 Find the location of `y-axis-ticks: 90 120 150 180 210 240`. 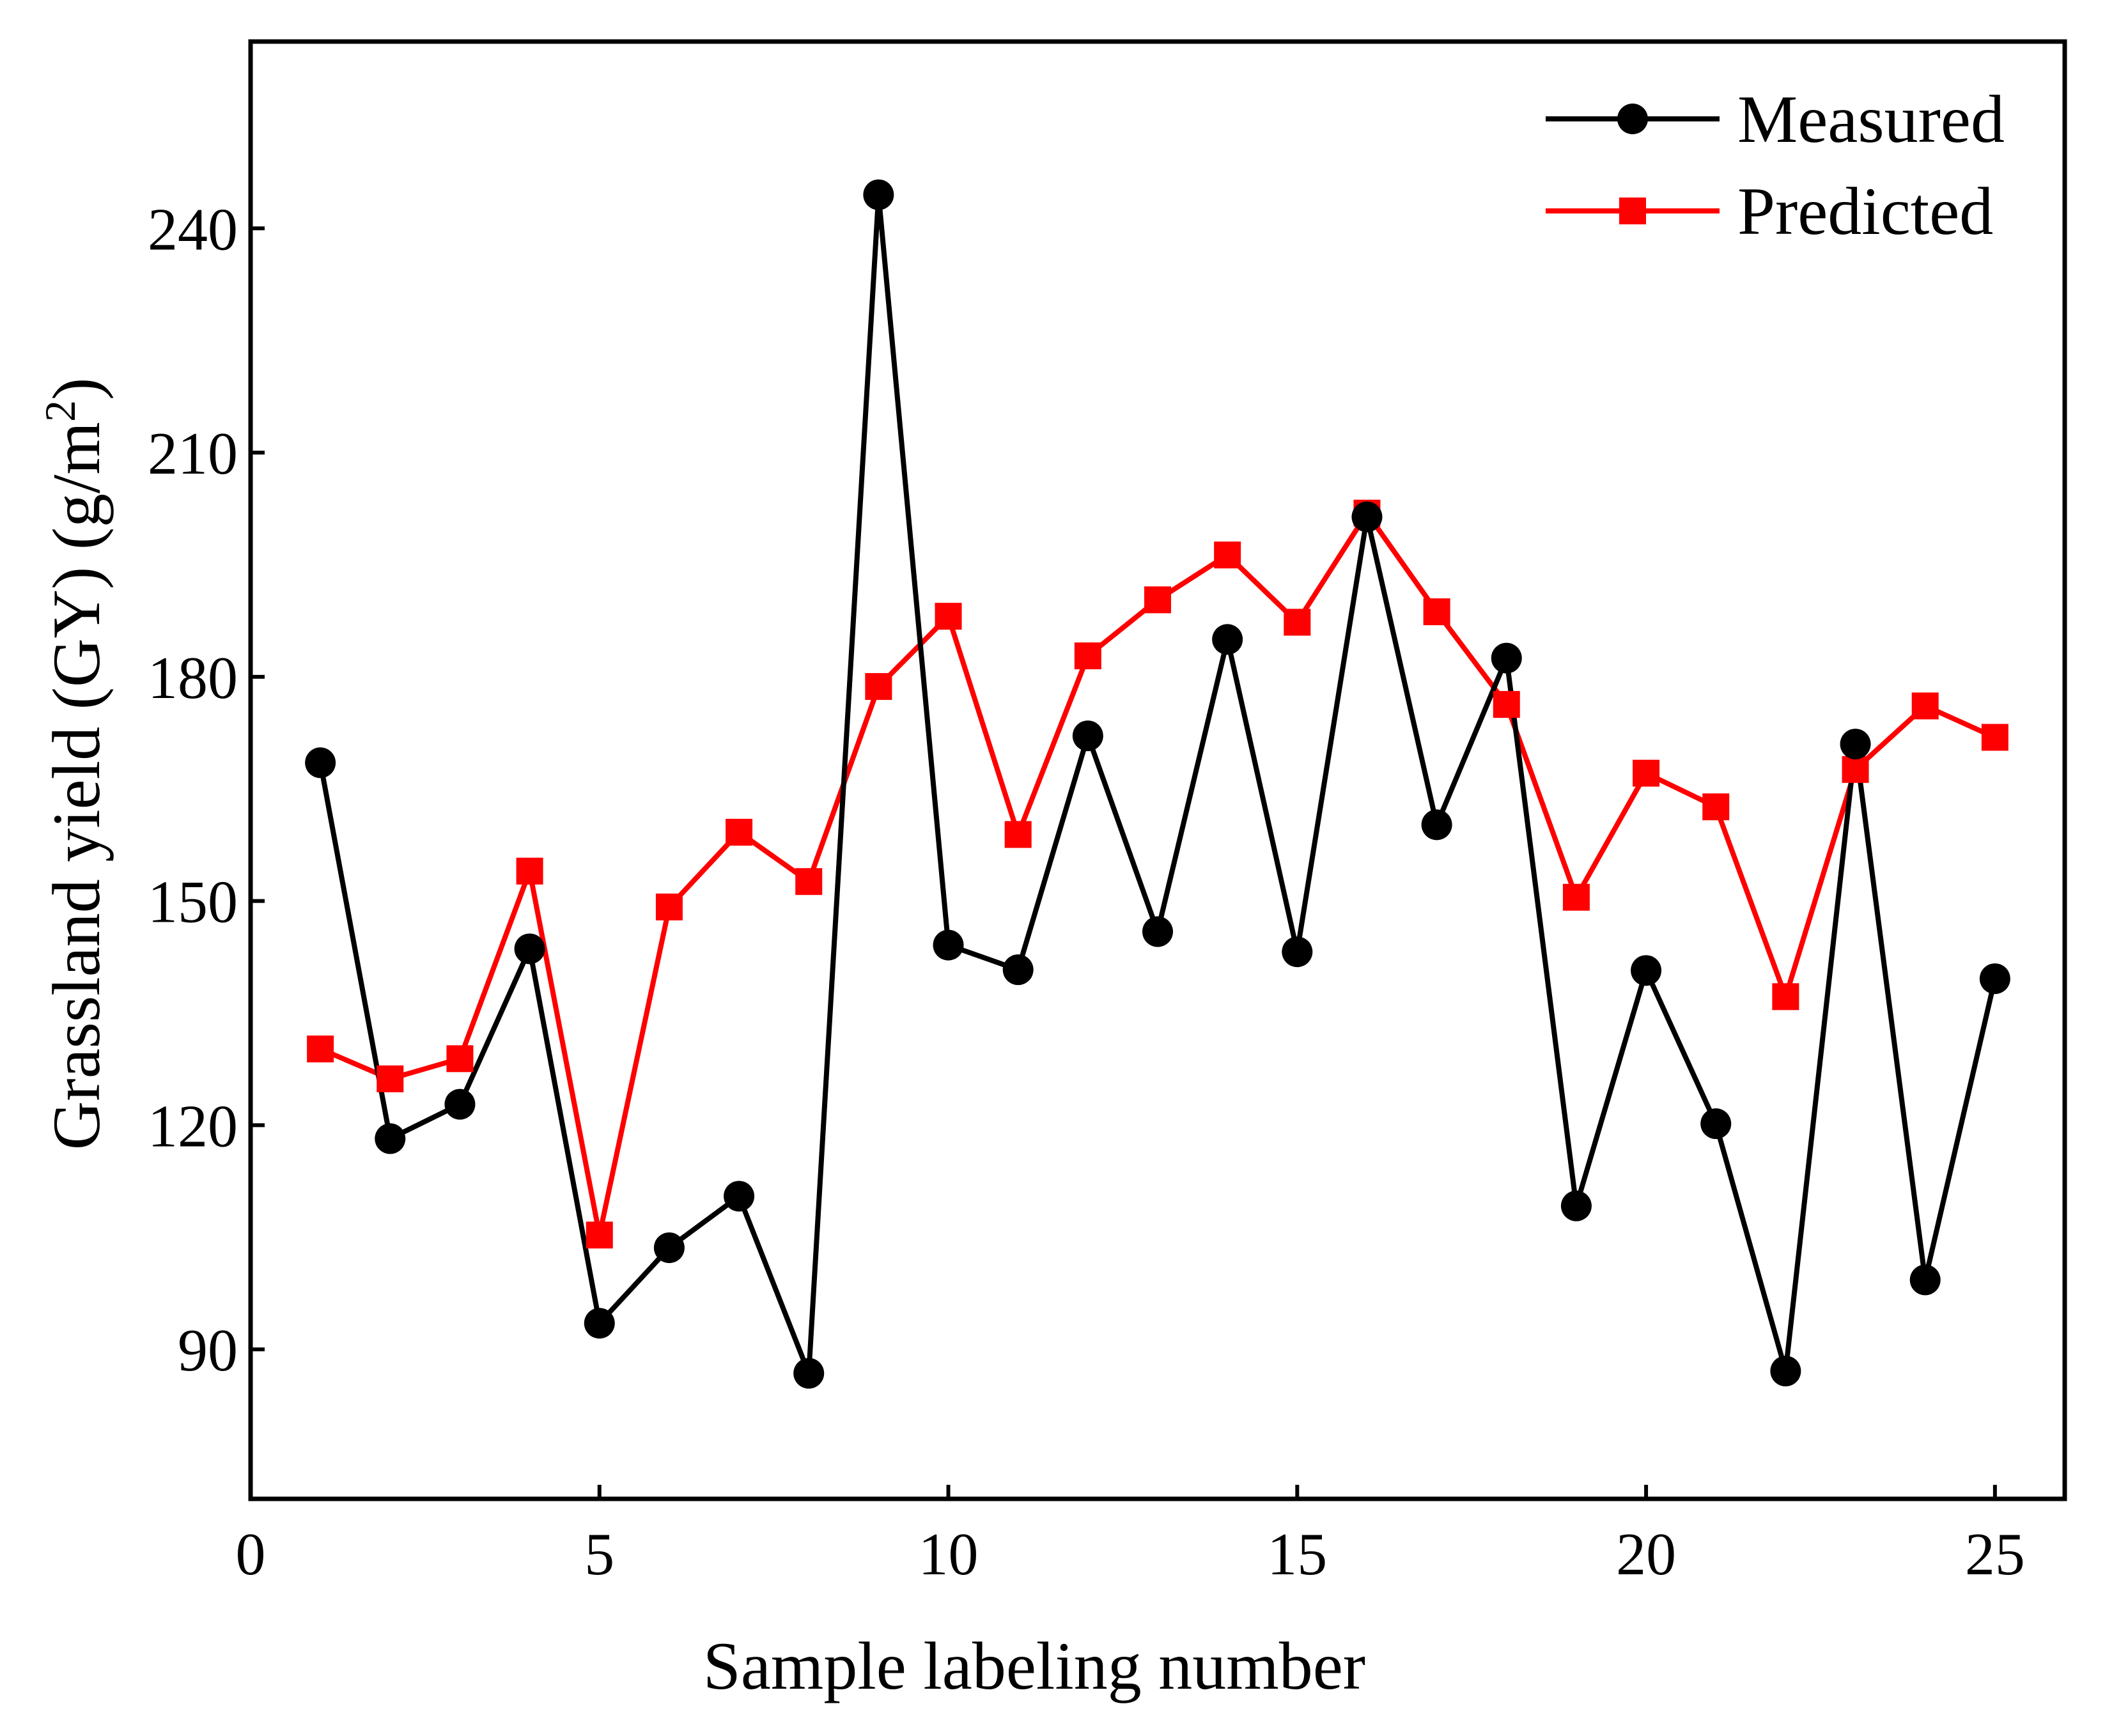

y-axis-ticks: 90 120 150 180 210 240 is located at coordinates (206, 790).